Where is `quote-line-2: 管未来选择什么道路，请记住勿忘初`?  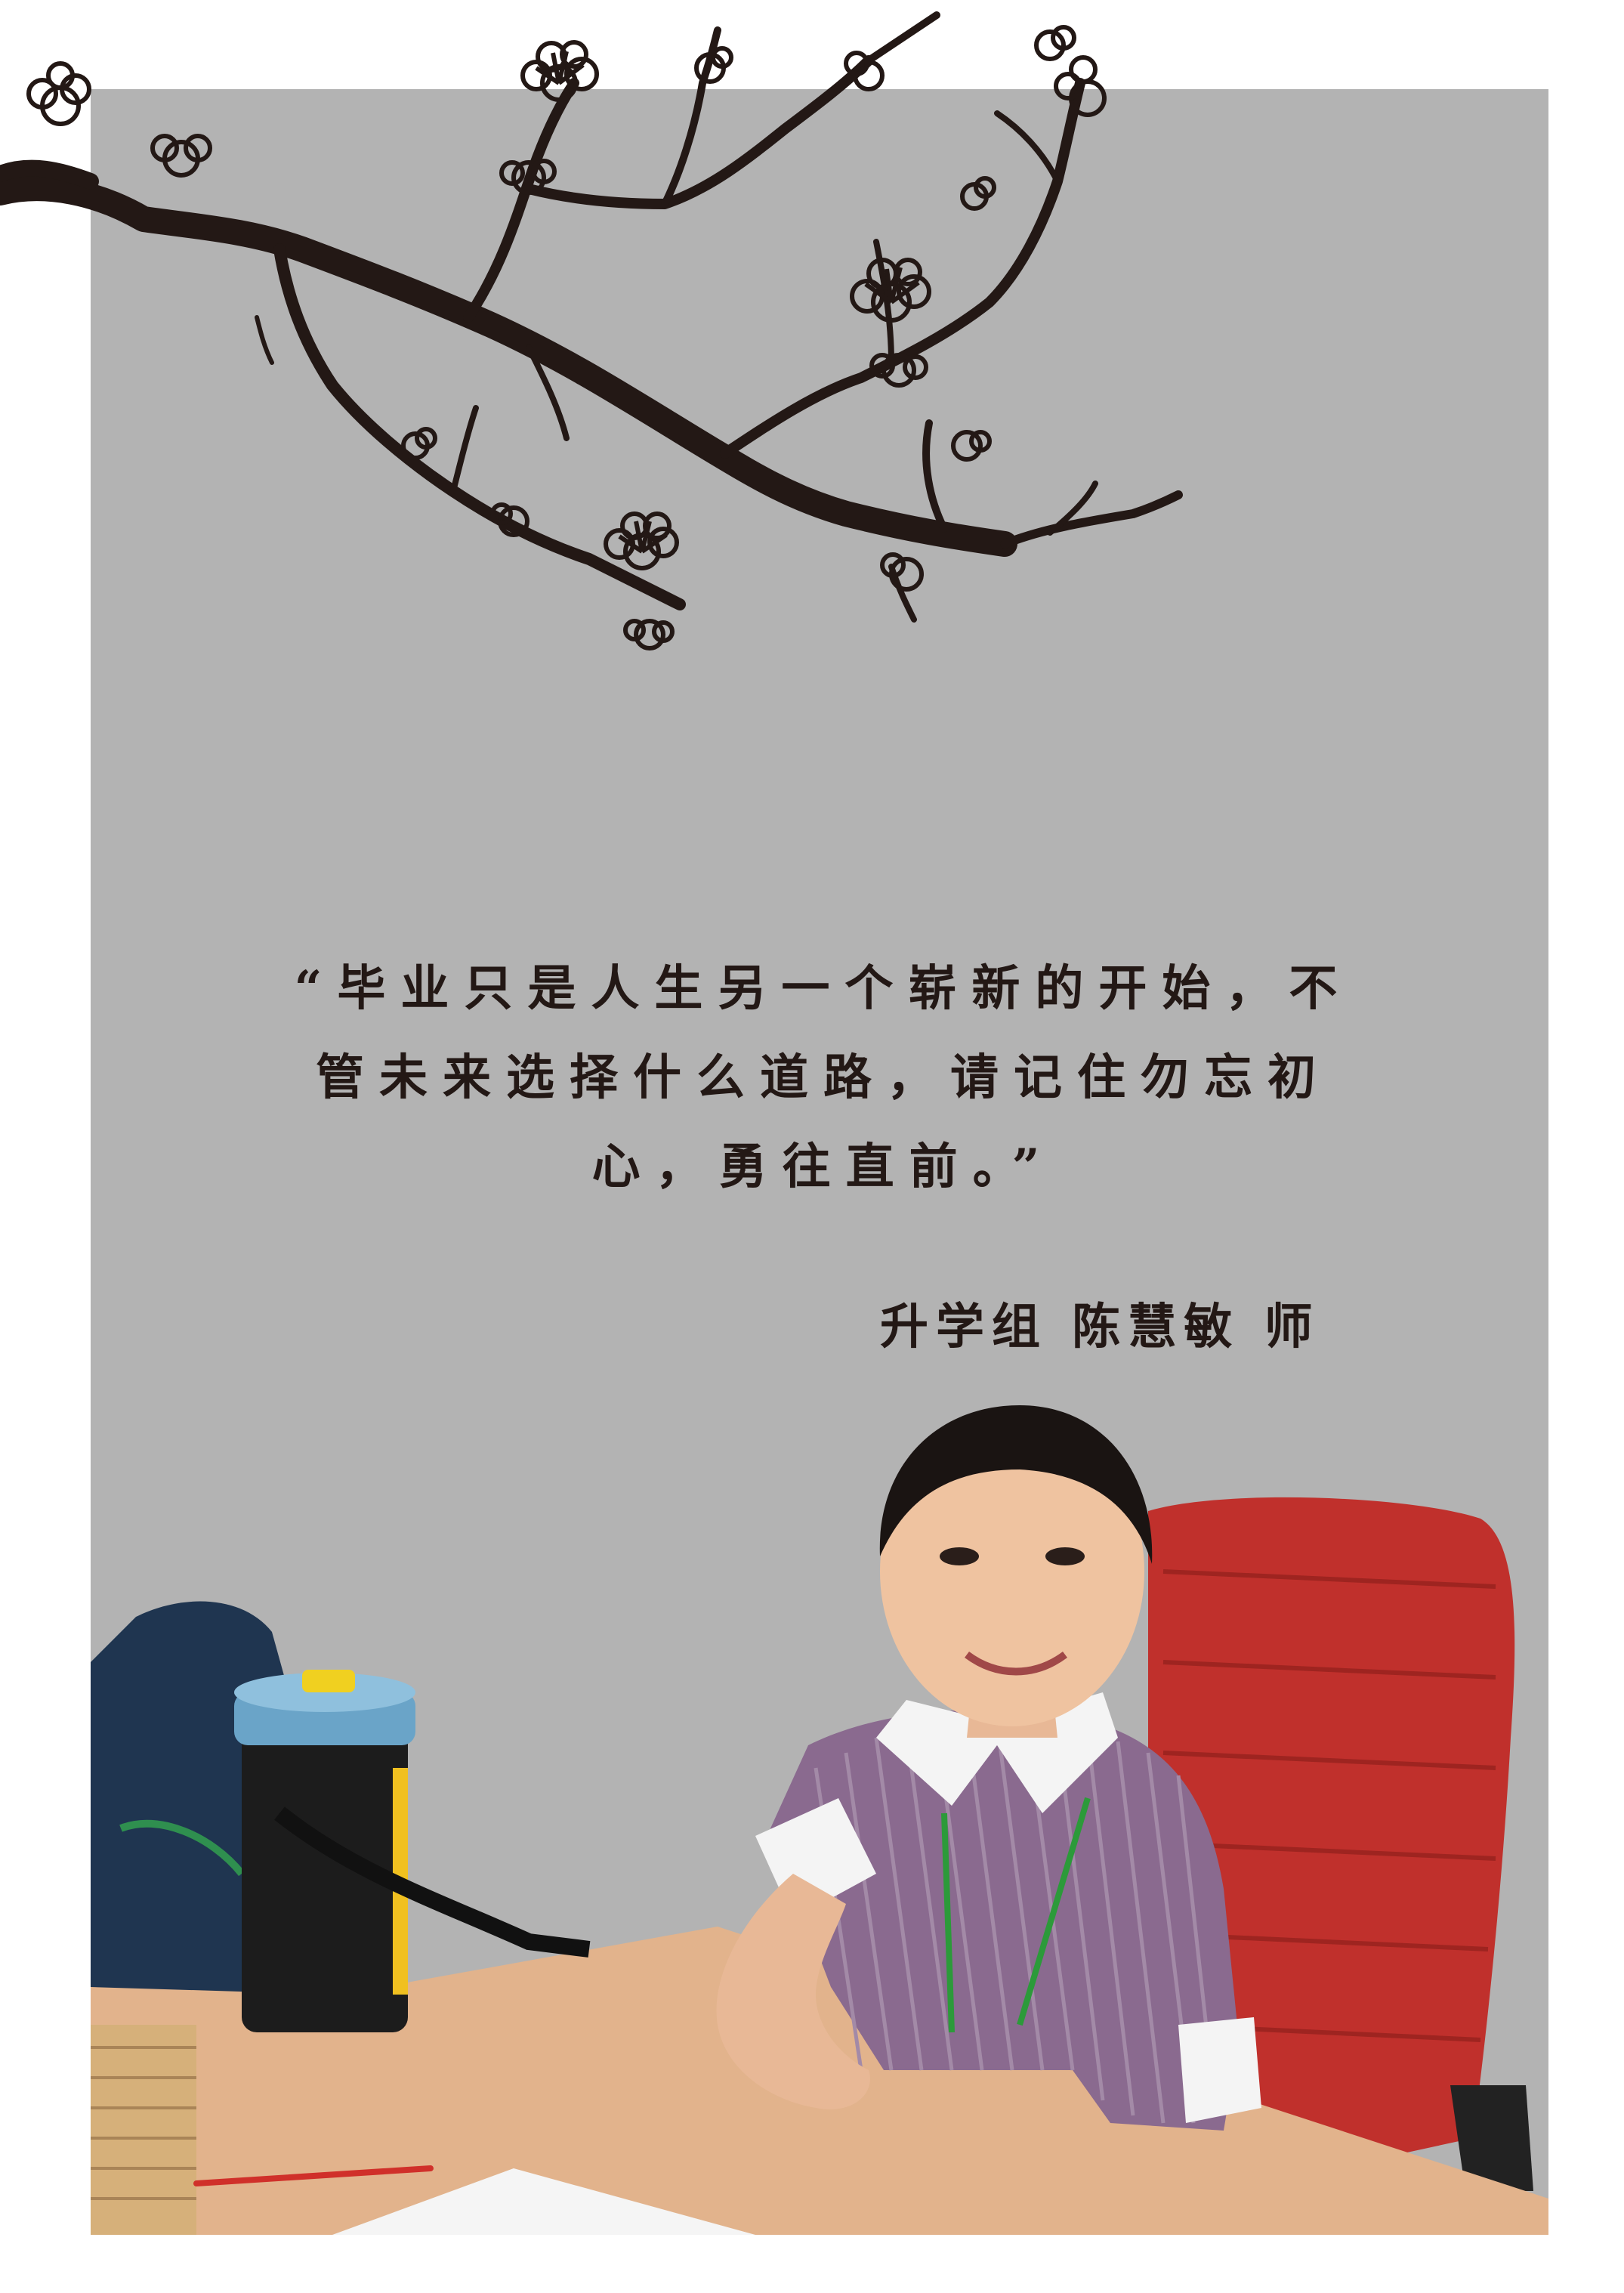
quote-line-2: 管未来选择什么道路，请记住勿忘初 is located at coordinates (823, 1077).